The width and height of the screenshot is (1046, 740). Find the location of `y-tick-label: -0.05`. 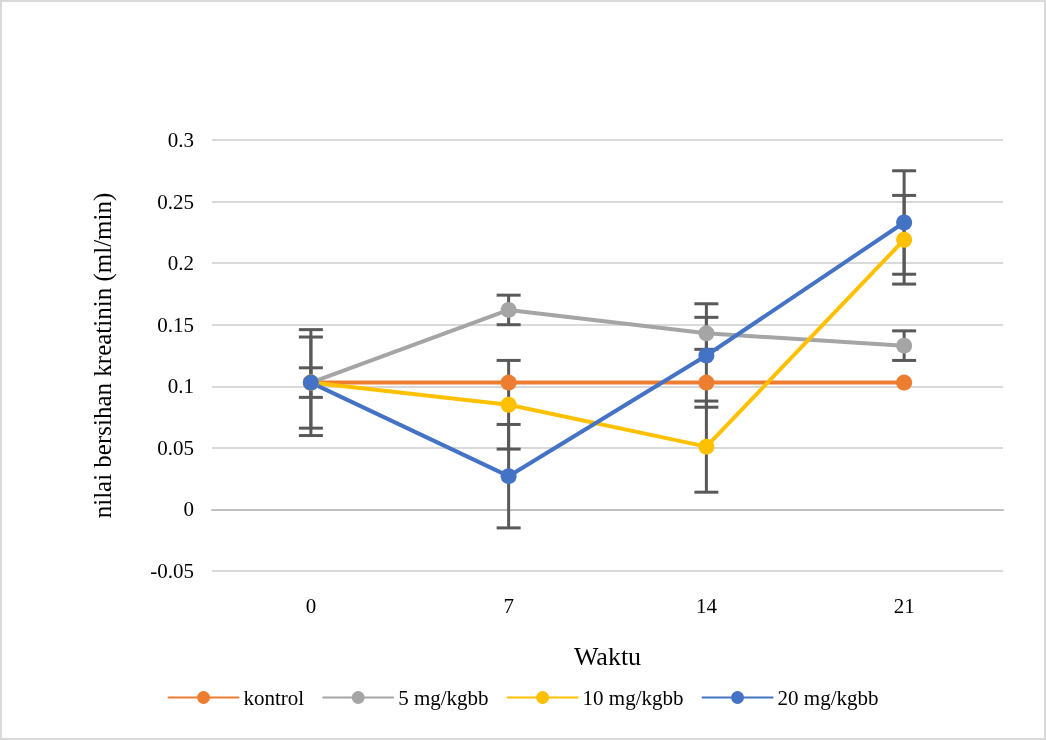

y-tick-label: -0.05 is located at coordinates (172, 571).